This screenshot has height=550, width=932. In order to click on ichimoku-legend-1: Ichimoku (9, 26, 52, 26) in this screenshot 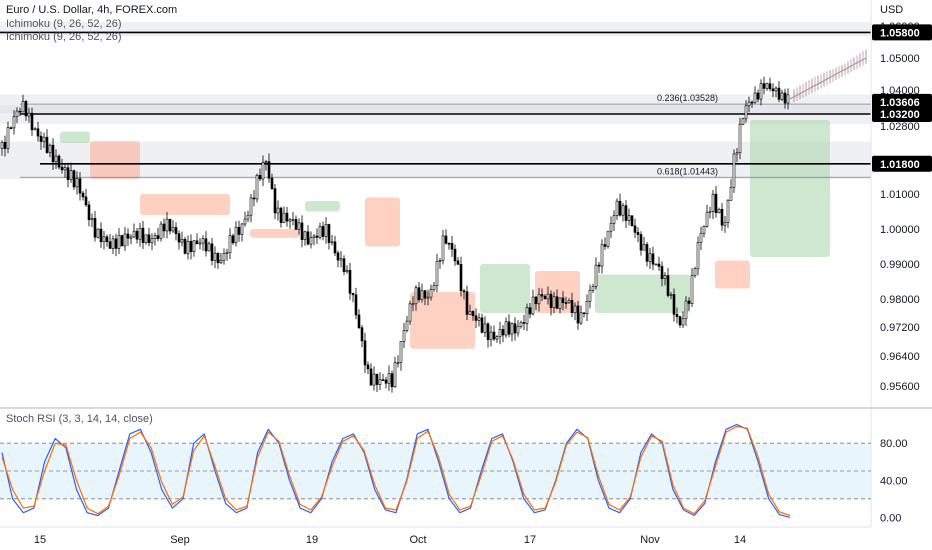, I will do `click(64, 24)`.